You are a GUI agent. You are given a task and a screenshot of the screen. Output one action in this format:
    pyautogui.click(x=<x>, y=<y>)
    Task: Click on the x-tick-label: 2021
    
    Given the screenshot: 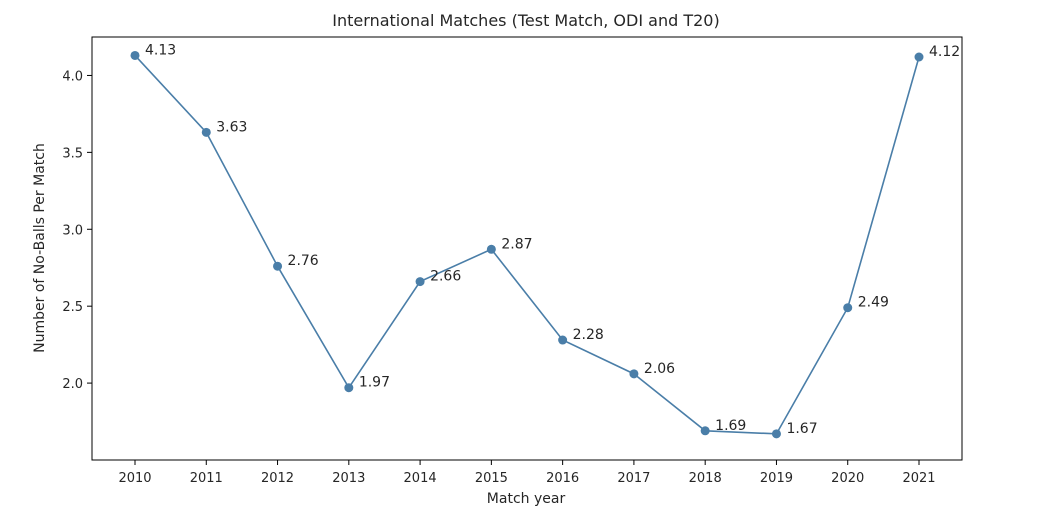 What is the action you would take?
    pyautogui.click(x=918, y=478)
    